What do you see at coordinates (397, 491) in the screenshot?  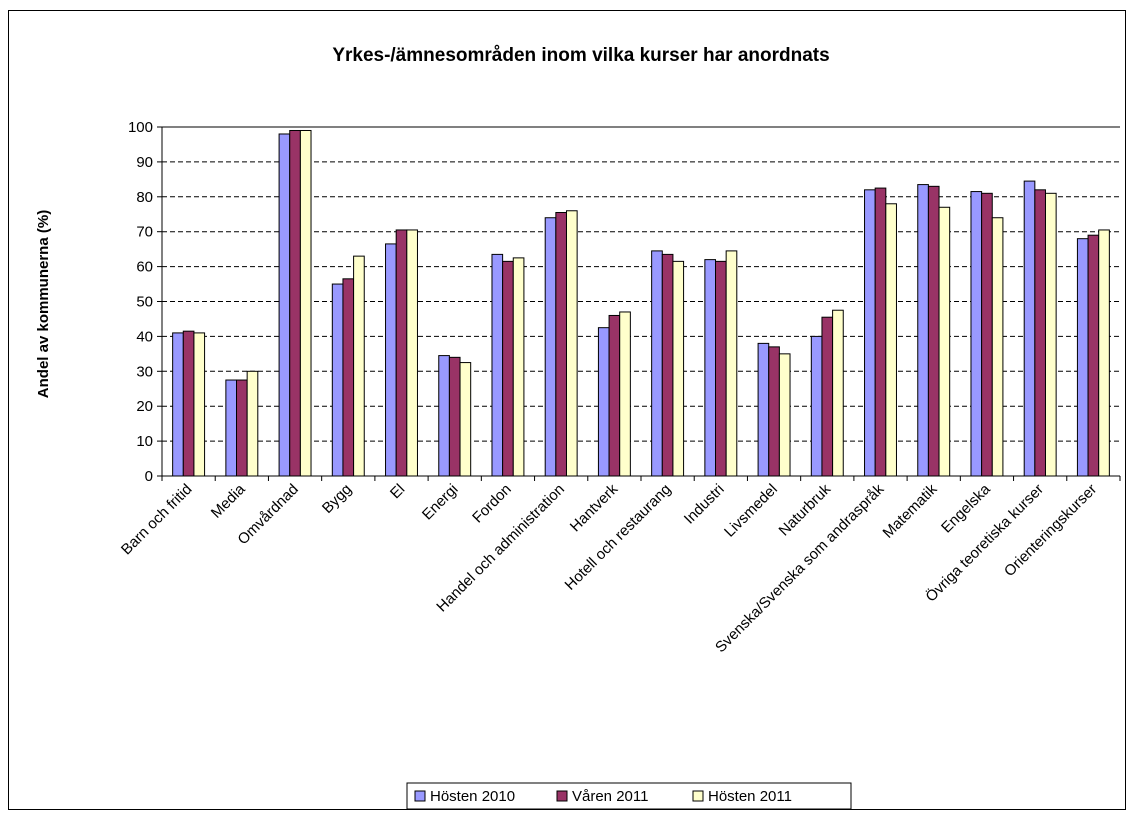 I see `category-label: El` at bounding box center [397, 491].